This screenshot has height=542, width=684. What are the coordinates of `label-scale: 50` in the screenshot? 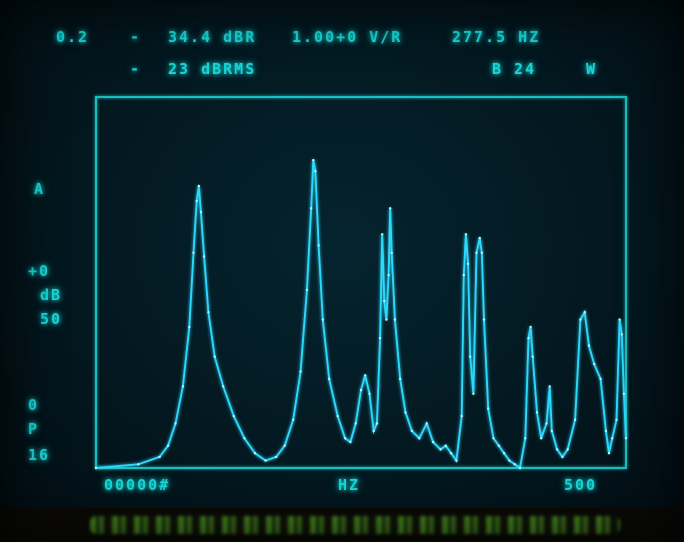 It's located at (51, 319).